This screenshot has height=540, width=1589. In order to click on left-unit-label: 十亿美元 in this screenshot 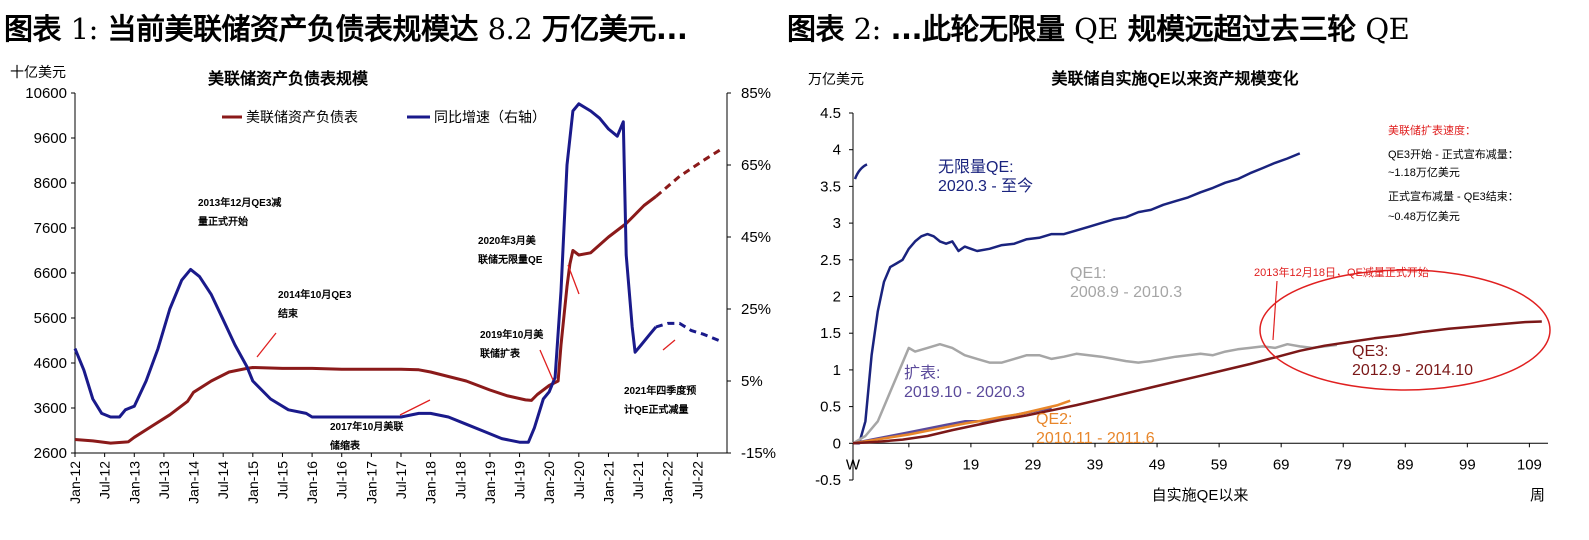, I will do `click(38, 72)`.